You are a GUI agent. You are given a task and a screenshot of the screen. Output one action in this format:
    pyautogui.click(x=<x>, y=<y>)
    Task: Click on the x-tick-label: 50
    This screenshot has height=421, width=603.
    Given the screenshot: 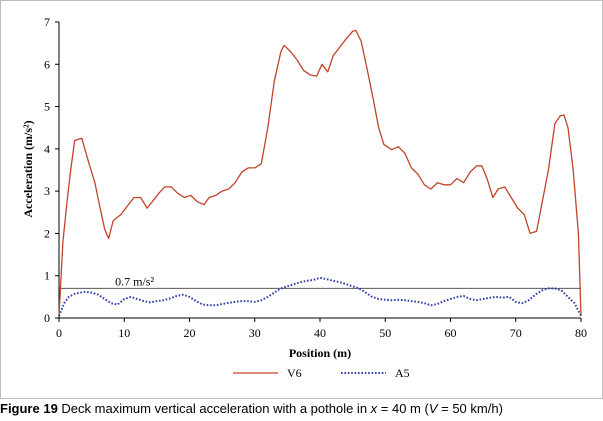 What is the action you would take?
    pyautogui.click(x=385, y=333)
    